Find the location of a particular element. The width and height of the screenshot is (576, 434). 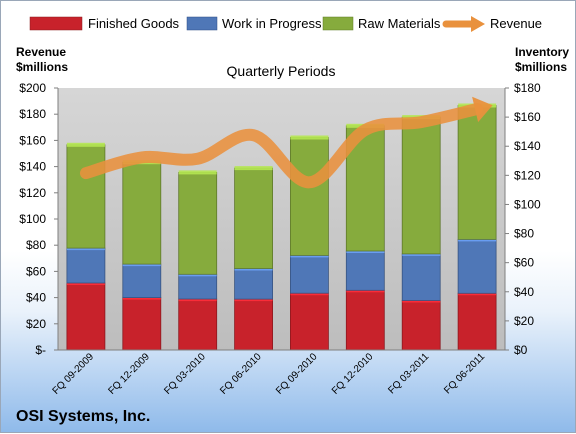

category-label: FQ 06-2010 is located at coordinates (241, 374).